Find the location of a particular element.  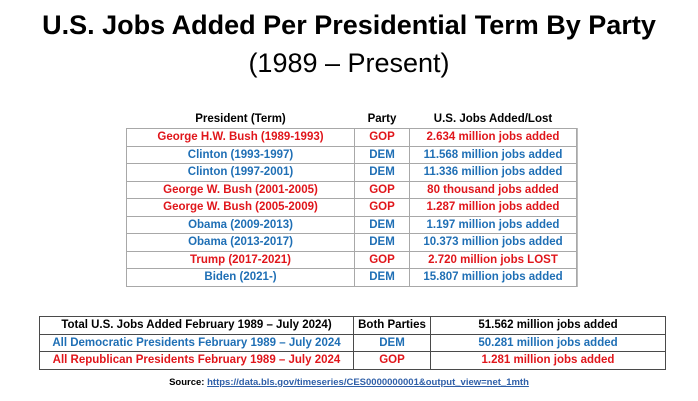

cell-jobs: 1.197 million jobs added is located at coordinates (493, 224).